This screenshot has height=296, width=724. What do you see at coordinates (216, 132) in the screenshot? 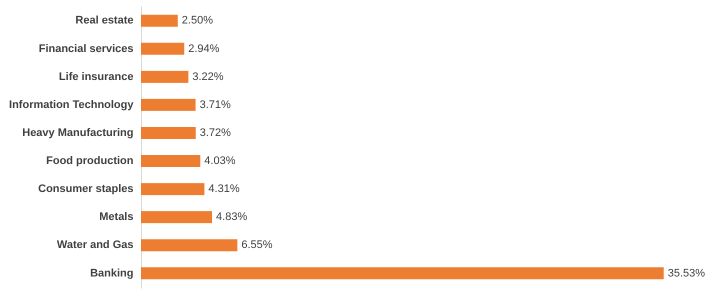
I see `data-label: 3.72%` at bounding box center [216, 132].